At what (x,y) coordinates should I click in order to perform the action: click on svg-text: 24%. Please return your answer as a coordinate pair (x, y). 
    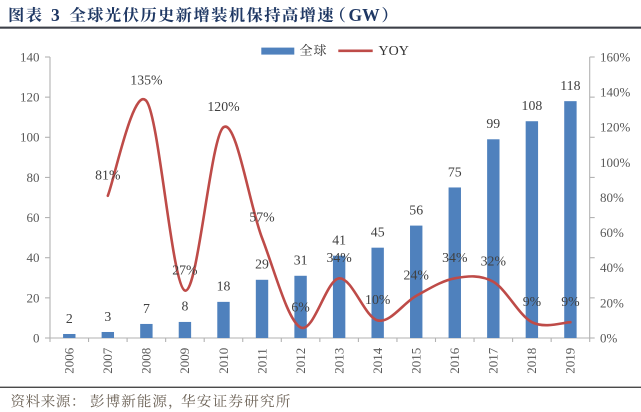
    Looking at the image, I should click on (417, 275).